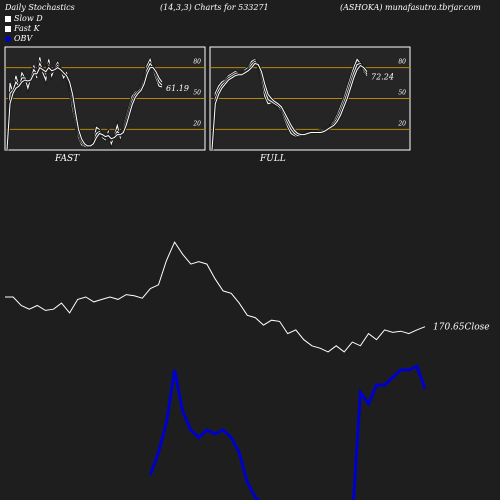  Describe the element at coordinates (197, 93) in the screenshot. I see `fast-tick-label: 50` at that location.